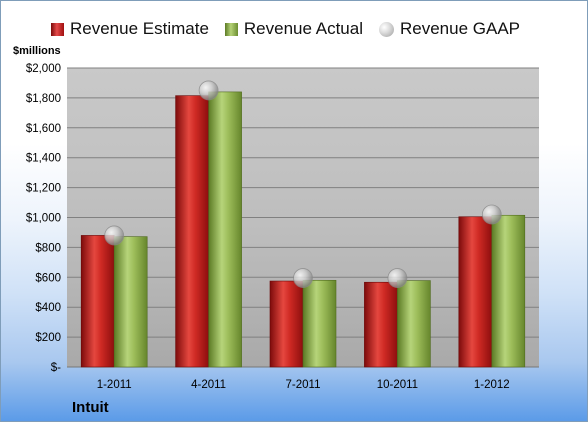 The width and height of the screenshot is (588, 422). What do you see at coordinates (139, 28) in the screenshot?
I see `legend-label-estimate: Revenue Estimate` at bounding box center [139, 28].